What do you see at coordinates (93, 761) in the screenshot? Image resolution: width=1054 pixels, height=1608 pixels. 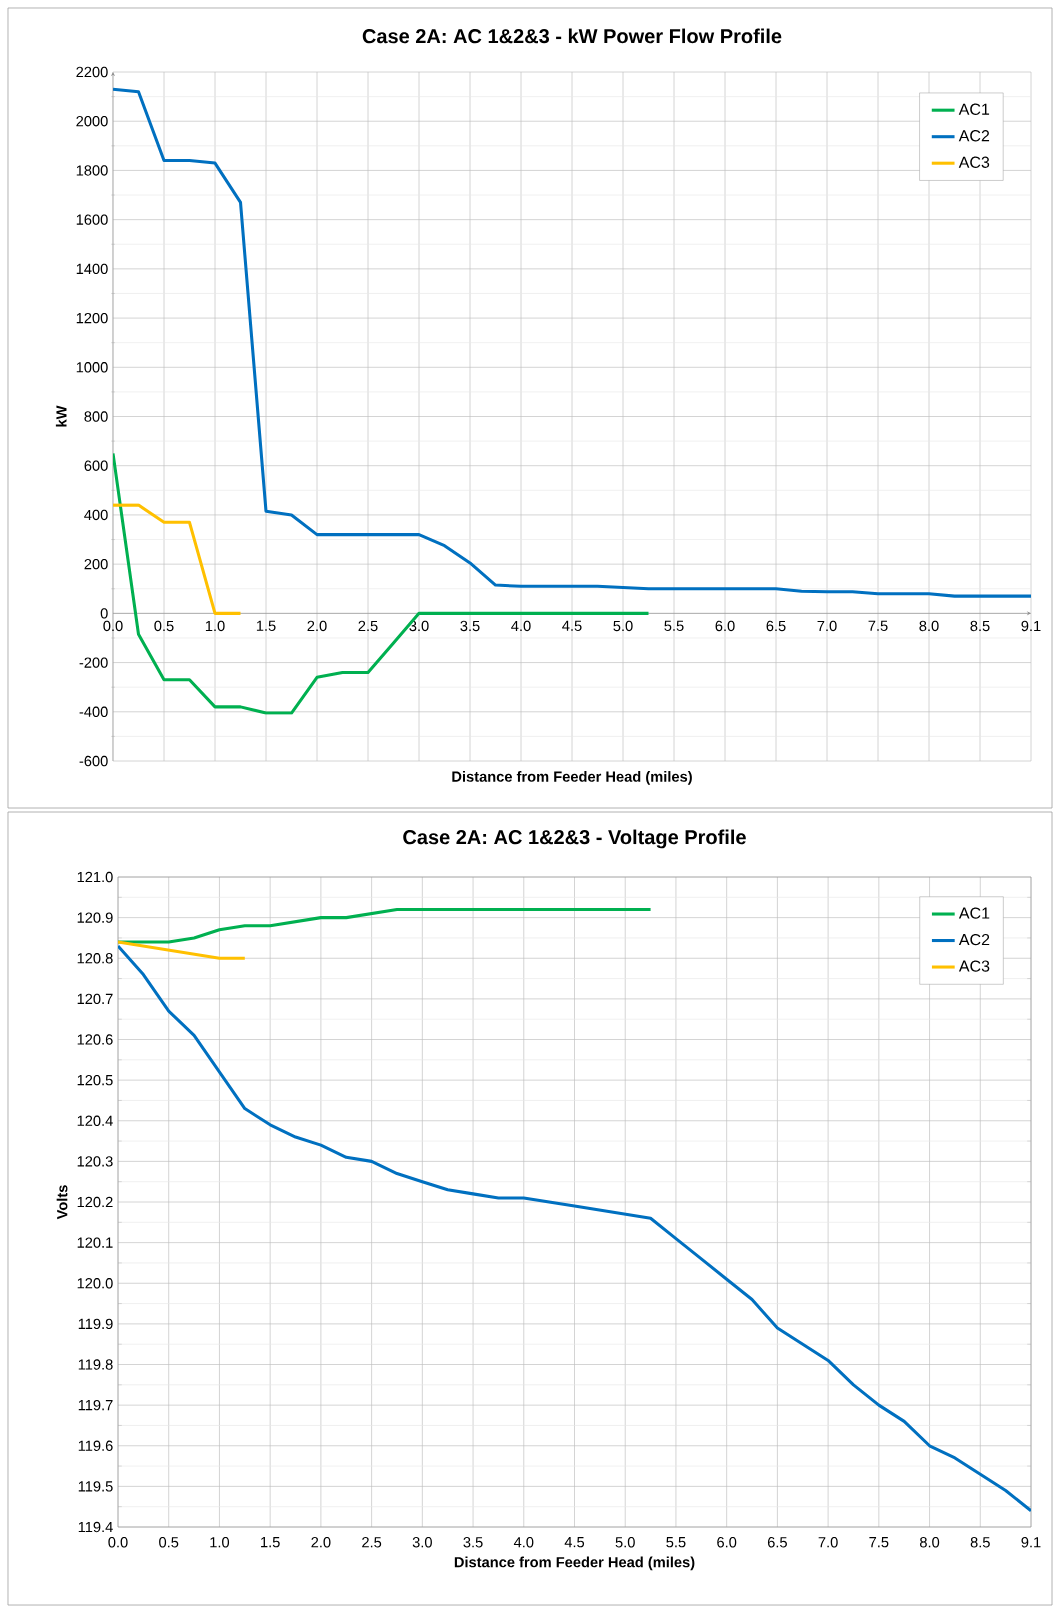 I see `y-tick-label: -600` at bounding box center [93, 761].